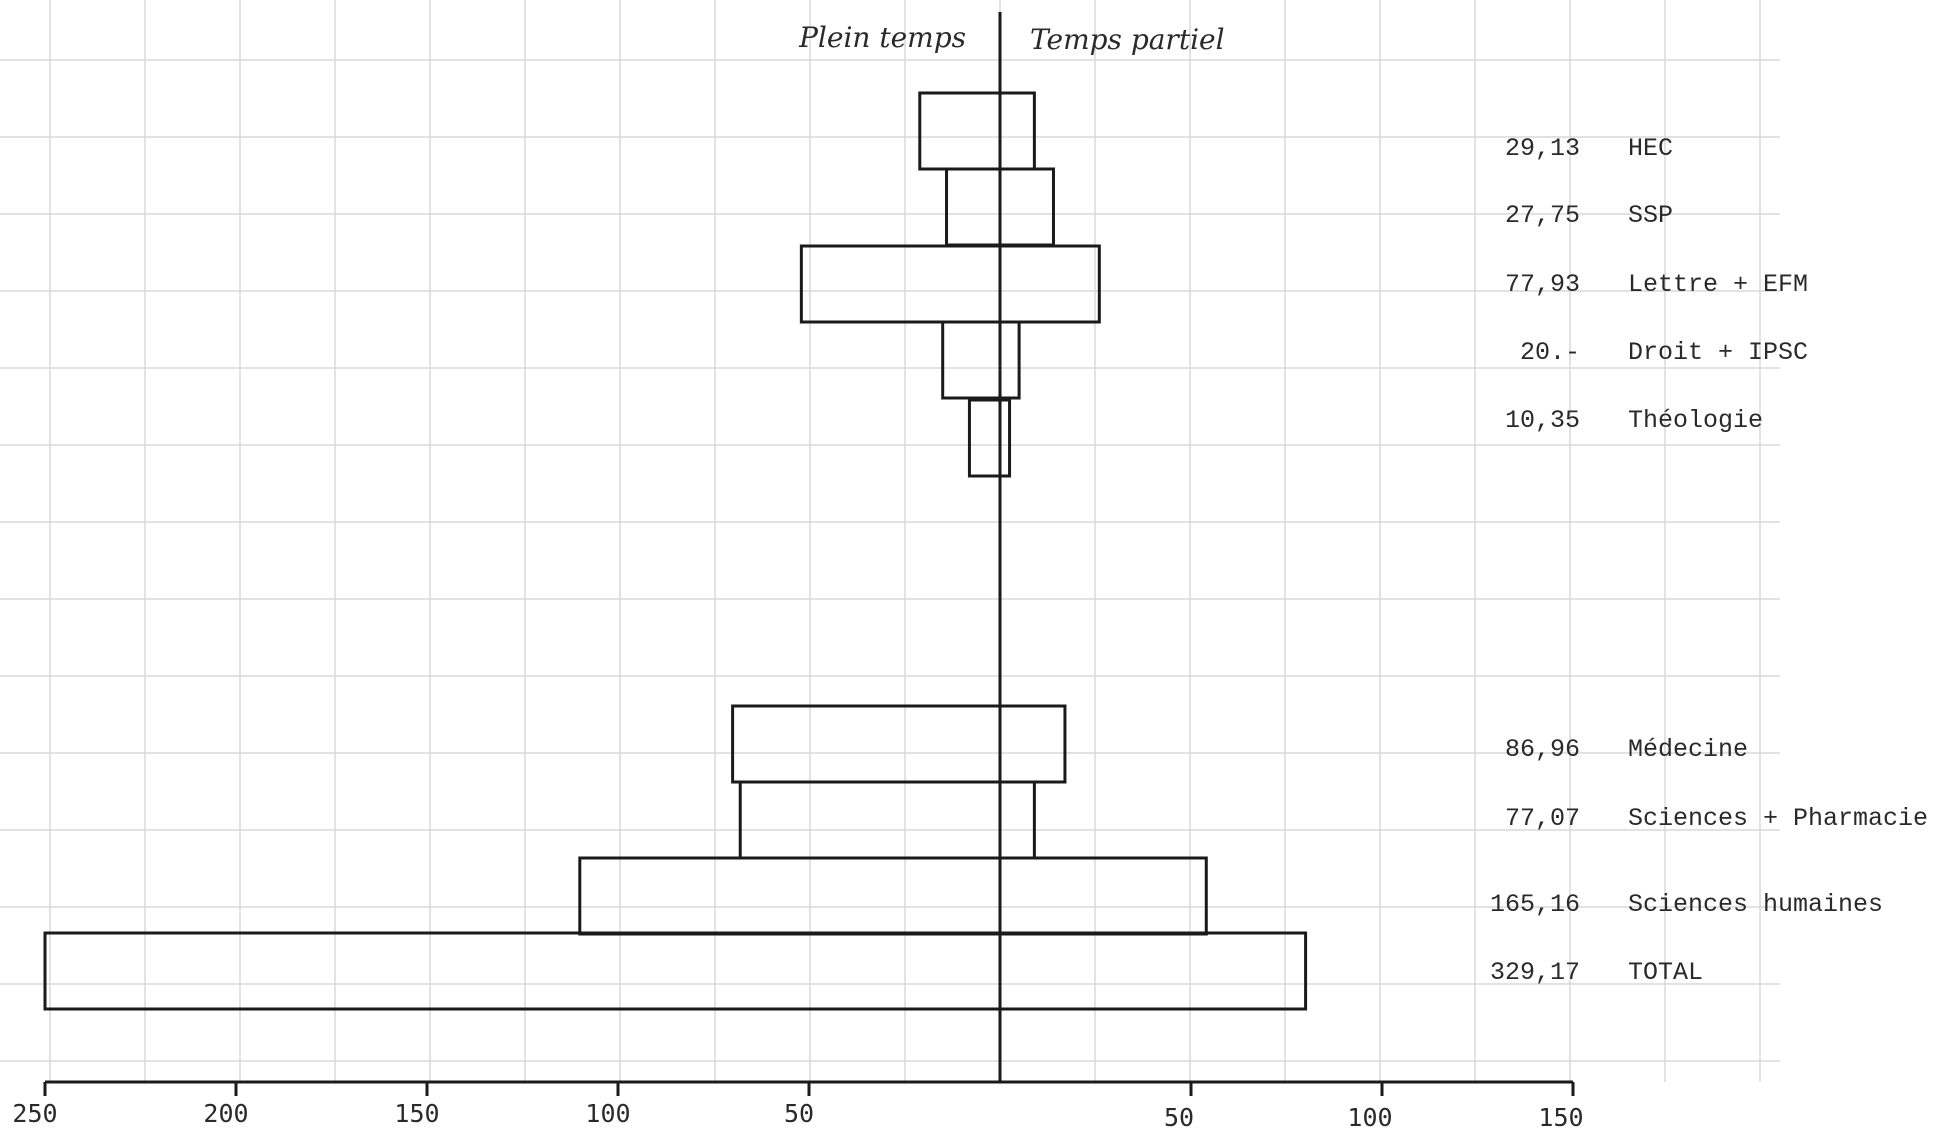 Image resolution: width=1959 pixels, height=1140 pixels. Describe the element at coordinates (1650, 148) in the screenshot. I see `category-label: HEC` at that location.